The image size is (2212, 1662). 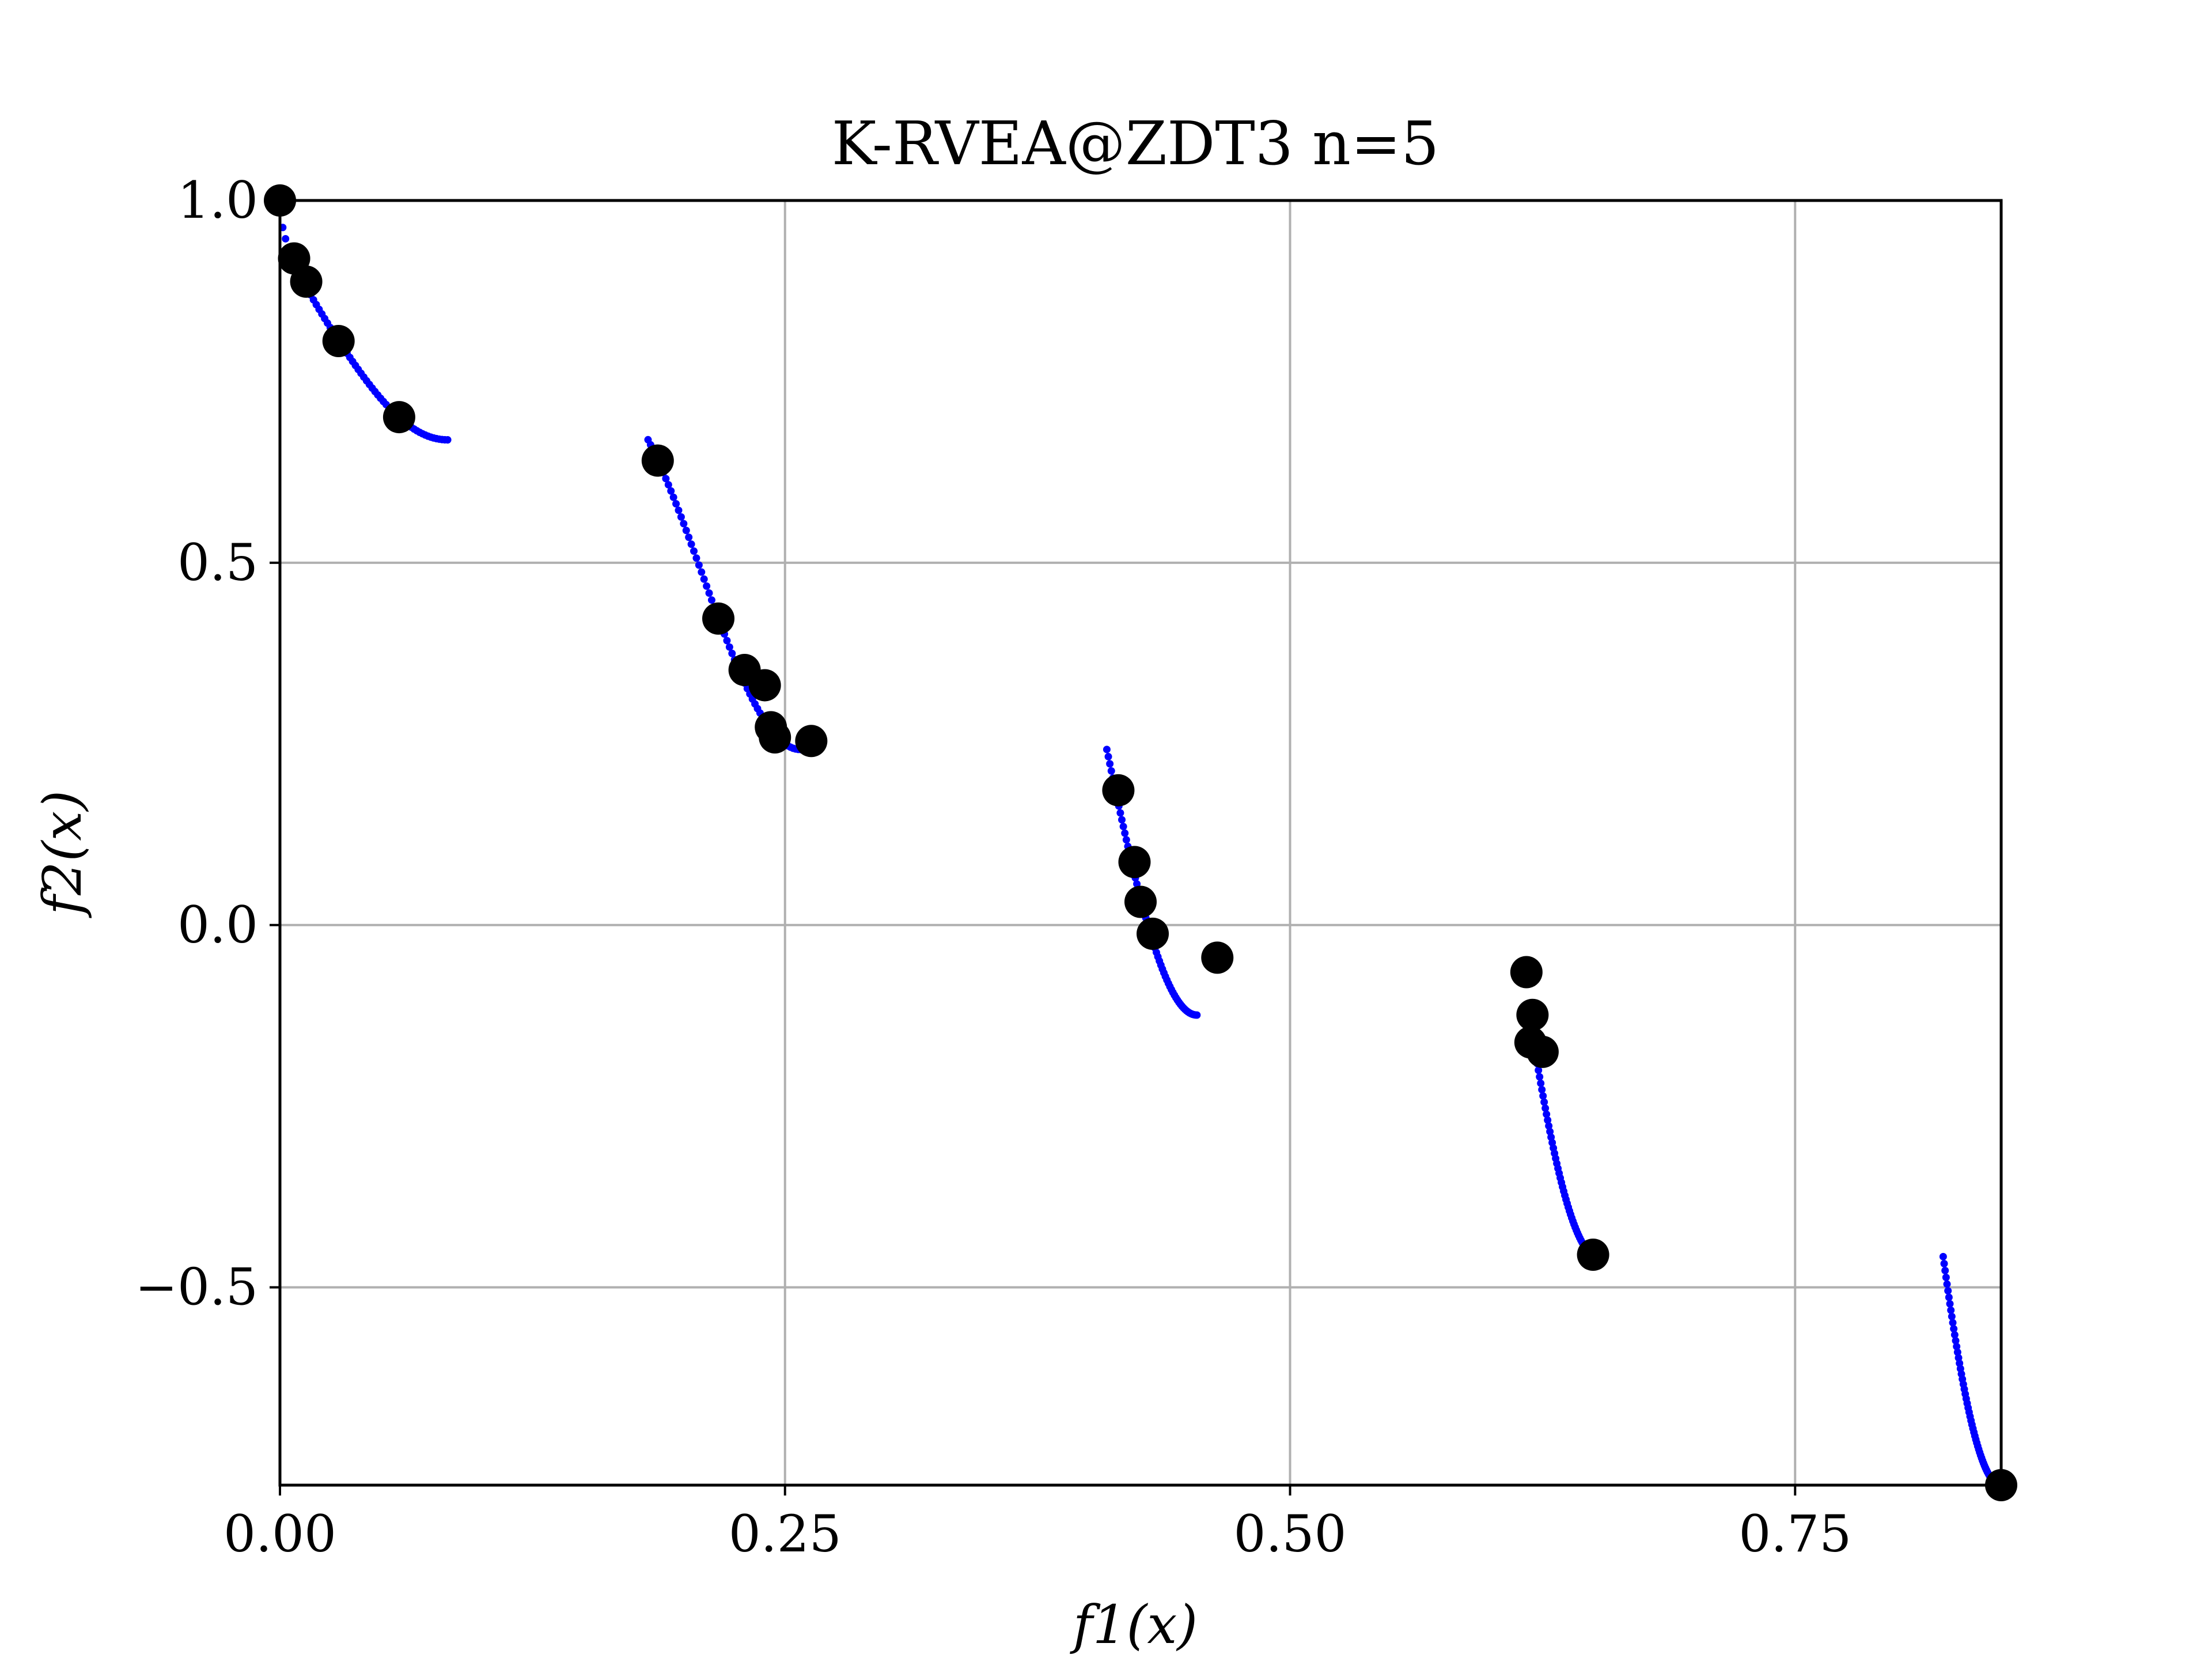 What do you see at coordinates (217, 925) in the screenshot?
I see `y-tick-label: 0.0` at bounding box center [217, 925].